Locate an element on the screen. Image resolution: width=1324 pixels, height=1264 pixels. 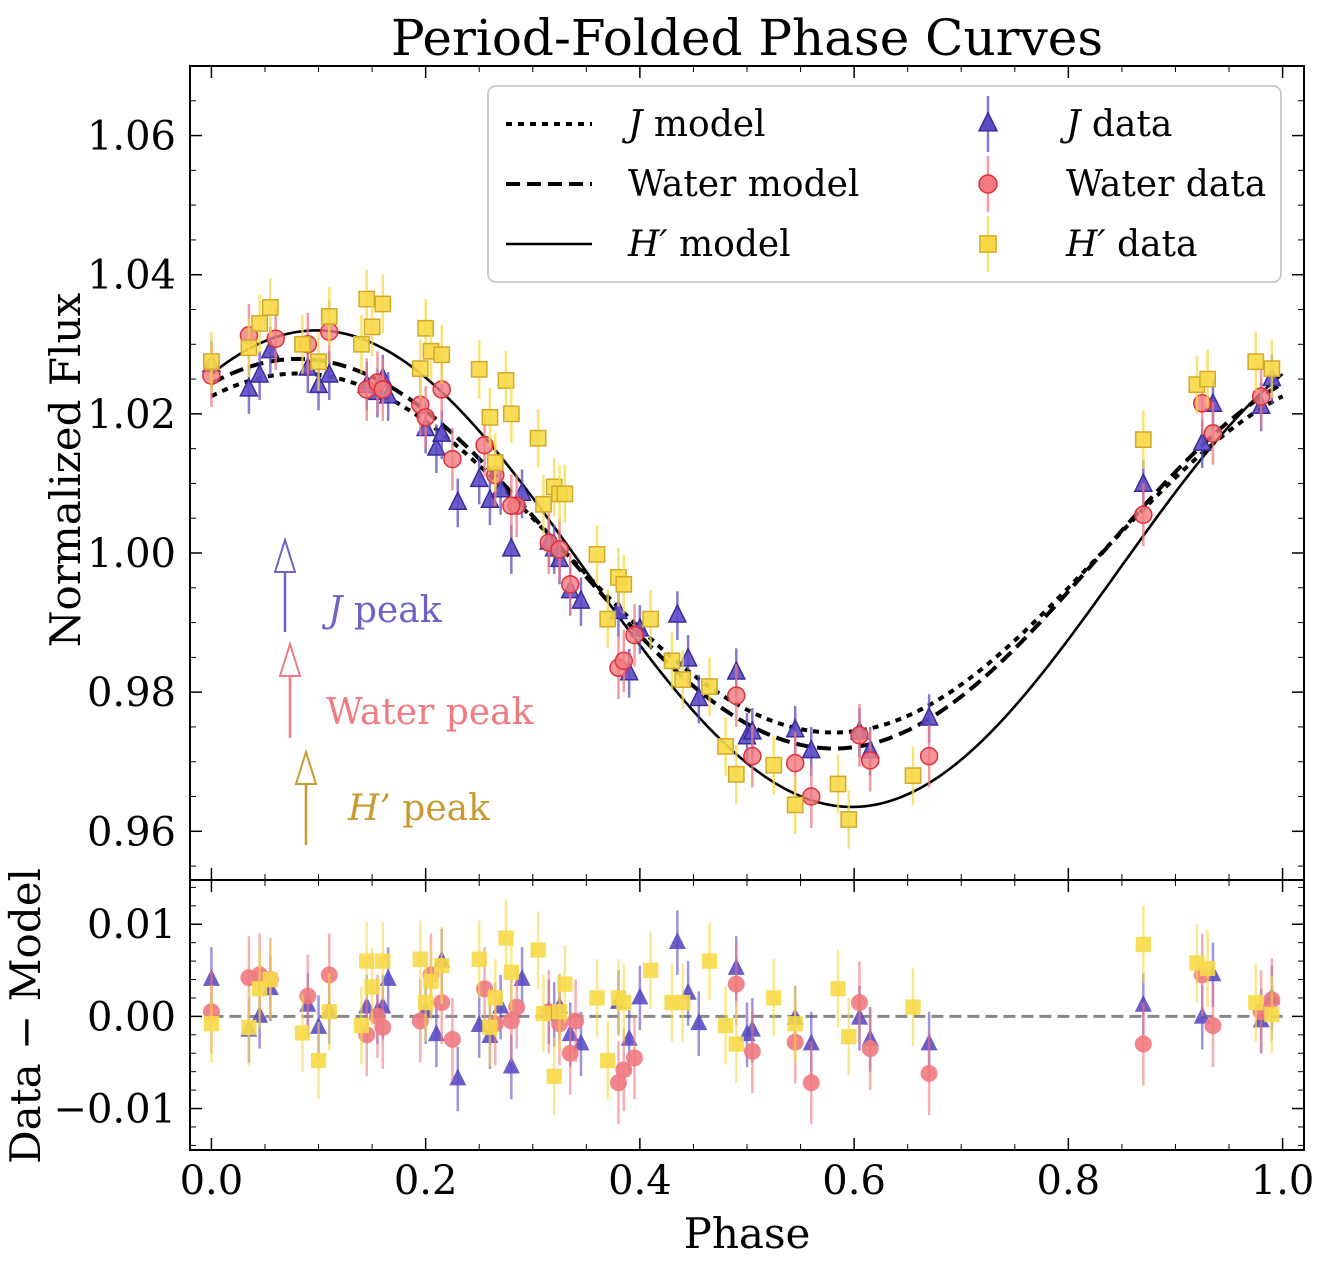
y-tick-label: 0.98 is located at coordinates (131, 693).